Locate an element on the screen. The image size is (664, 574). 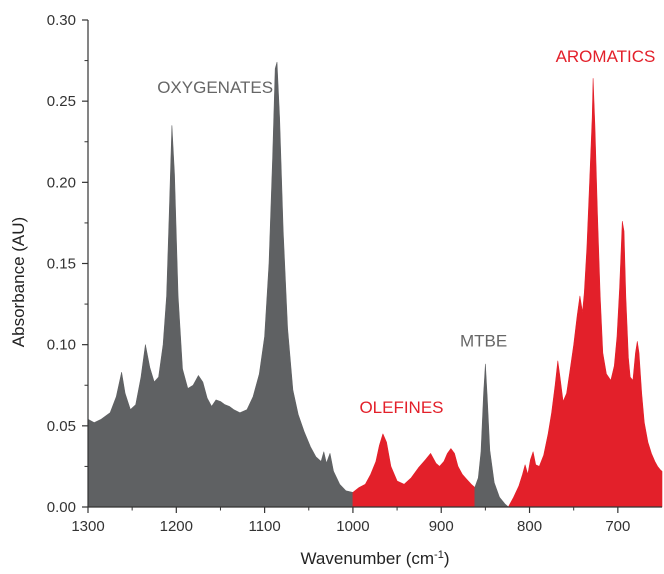
x-tick-label: 1200 is located at coordinates (176, 526).